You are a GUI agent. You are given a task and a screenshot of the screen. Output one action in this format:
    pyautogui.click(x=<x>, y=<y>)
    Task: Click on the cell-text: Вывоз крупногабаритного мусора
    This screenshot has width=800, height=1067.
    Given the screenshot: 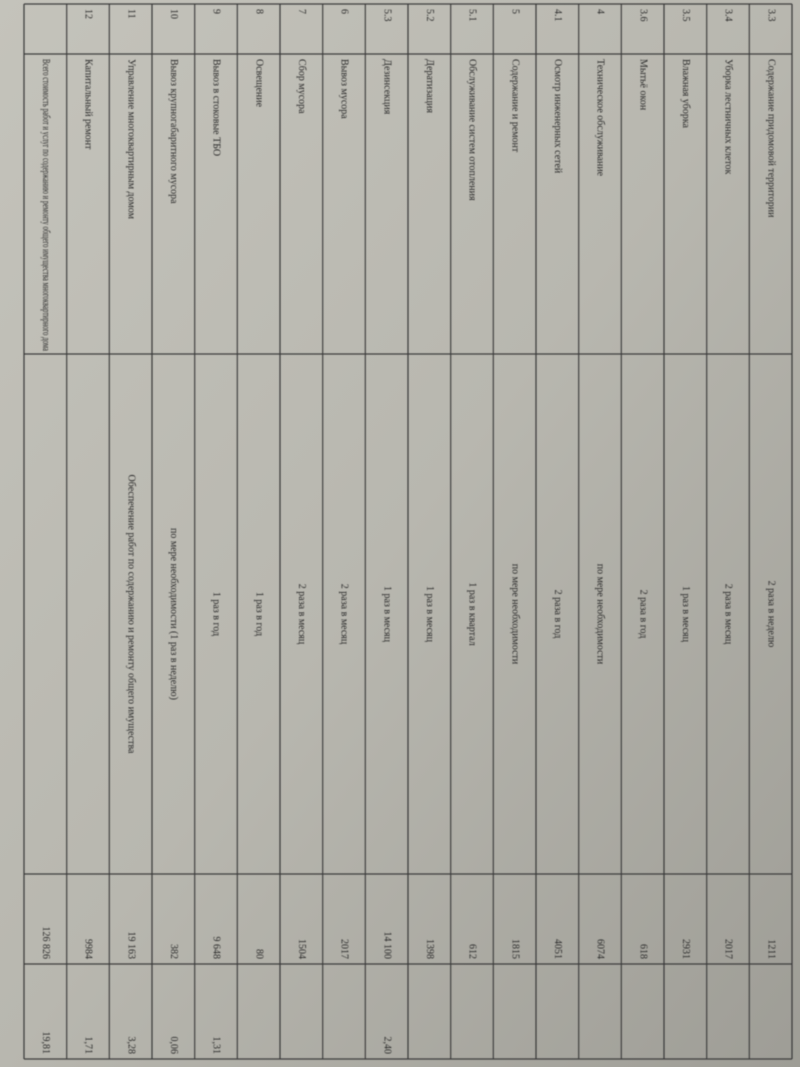 What is the action you would take?
    pyautogui.click(x=173, y=131)
    